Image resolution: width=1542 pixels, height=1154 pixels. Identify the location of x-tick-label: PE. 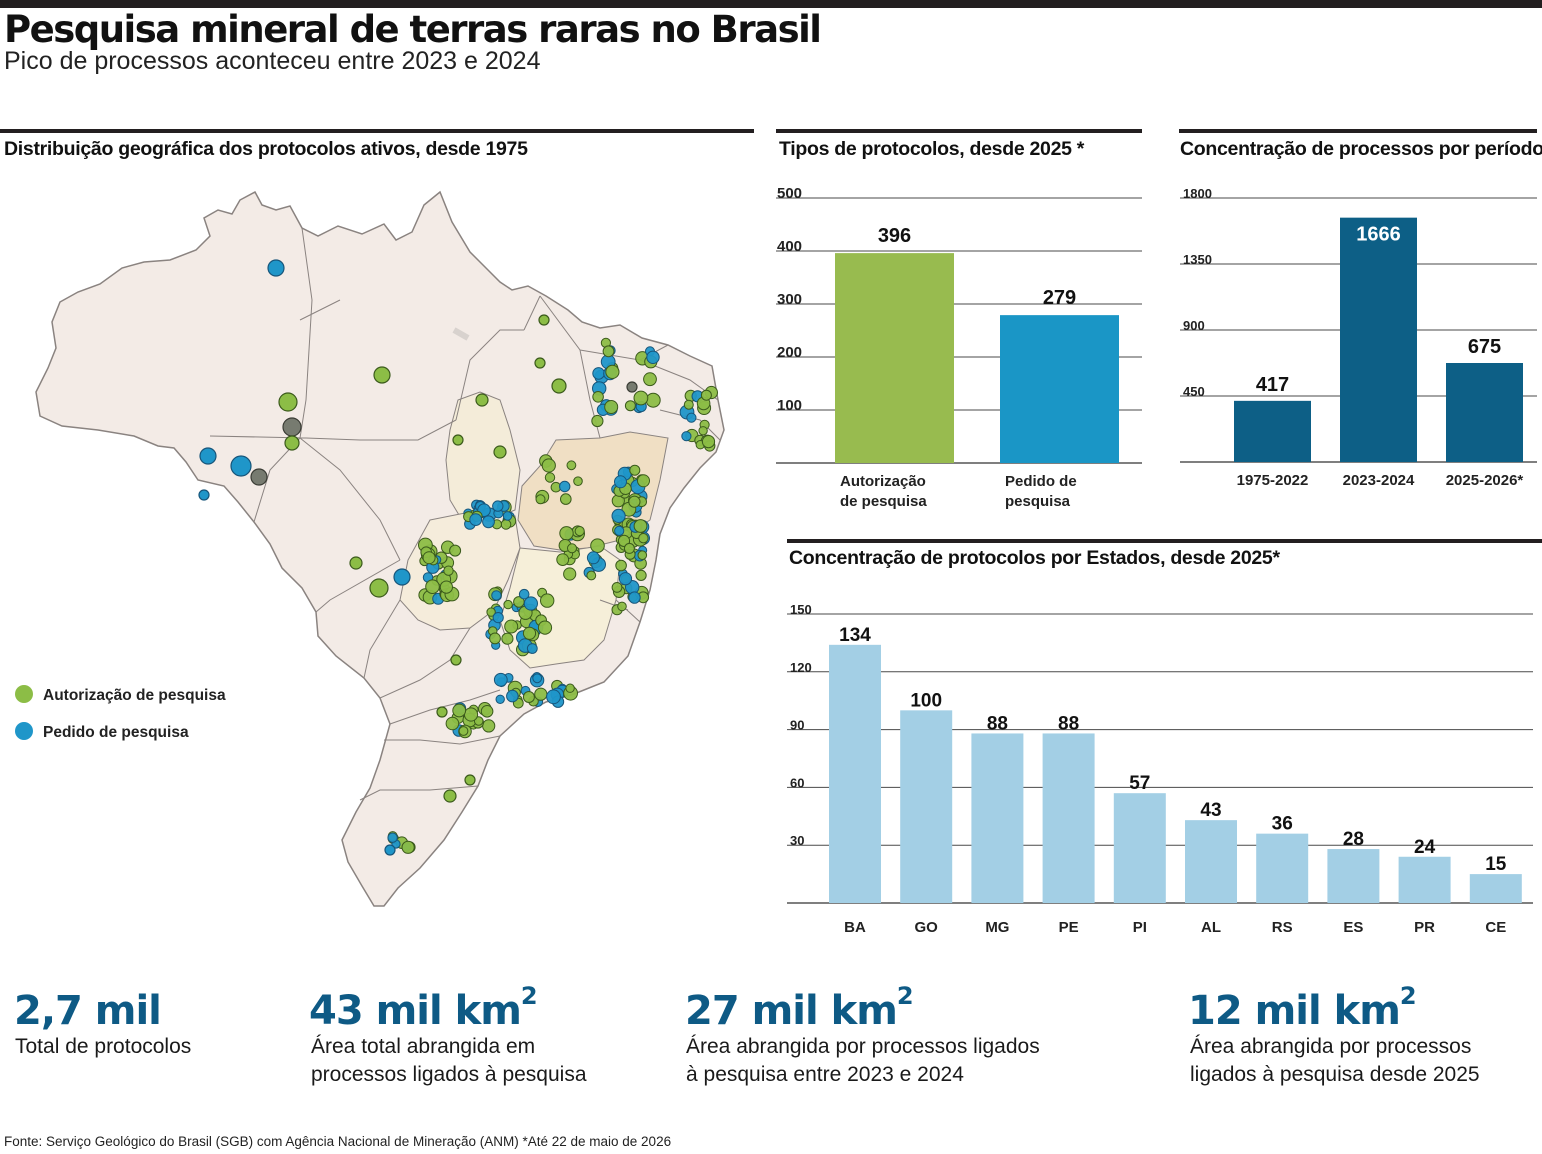
(1069, 927).